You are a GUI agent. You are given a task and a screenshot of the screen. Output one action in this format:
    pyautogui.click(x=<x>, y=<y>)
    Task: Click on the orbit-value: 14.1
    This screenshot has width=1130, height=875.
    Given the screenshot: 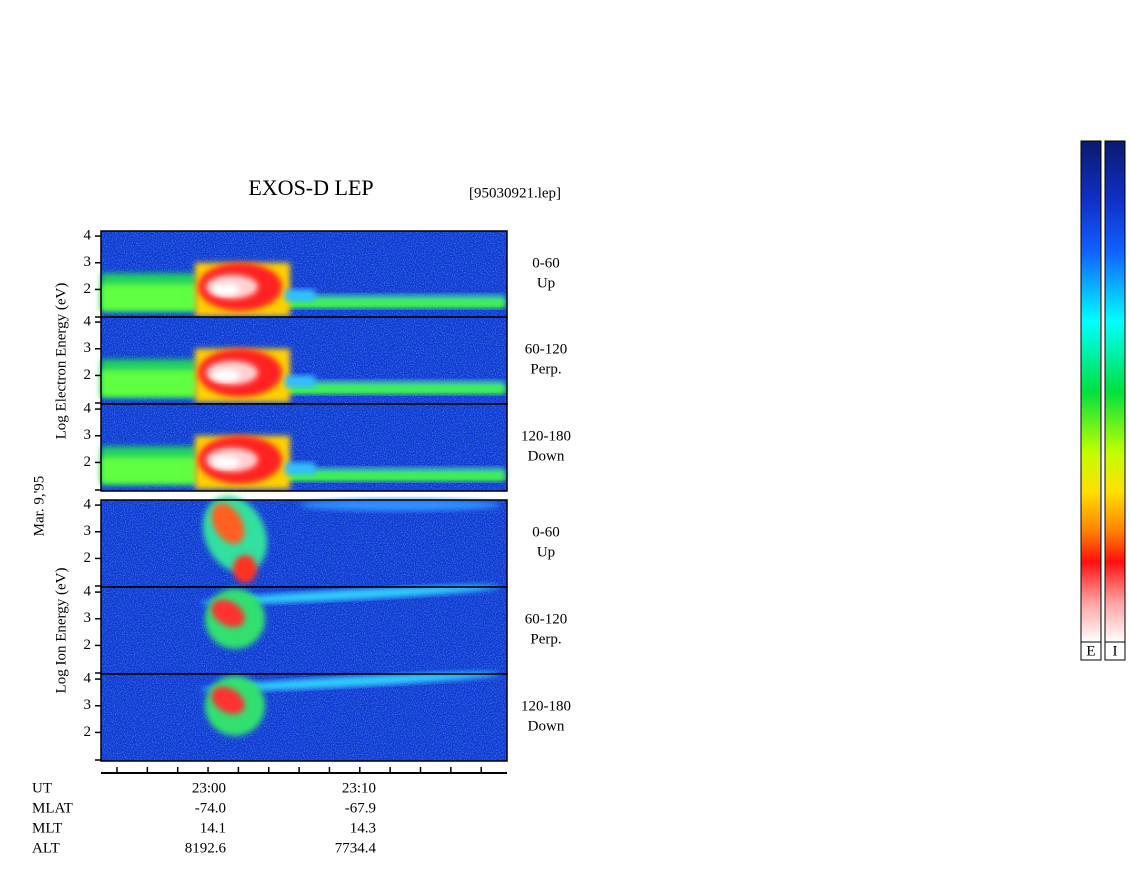 What is the action you would take?
    pyautogui.click(x=213, y=828)
    